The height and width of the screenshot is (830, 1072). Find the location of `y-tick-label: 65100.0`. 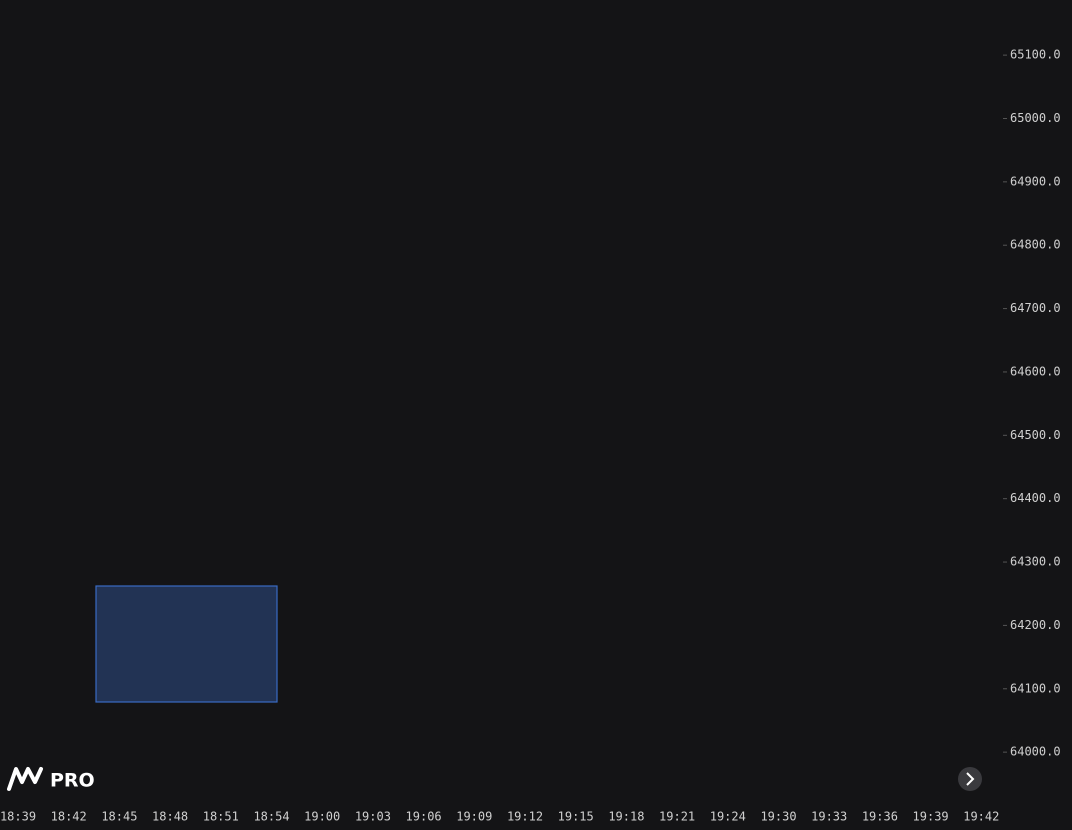

y-tick-label: 65100.0 is located at coordinates (1035, 55).